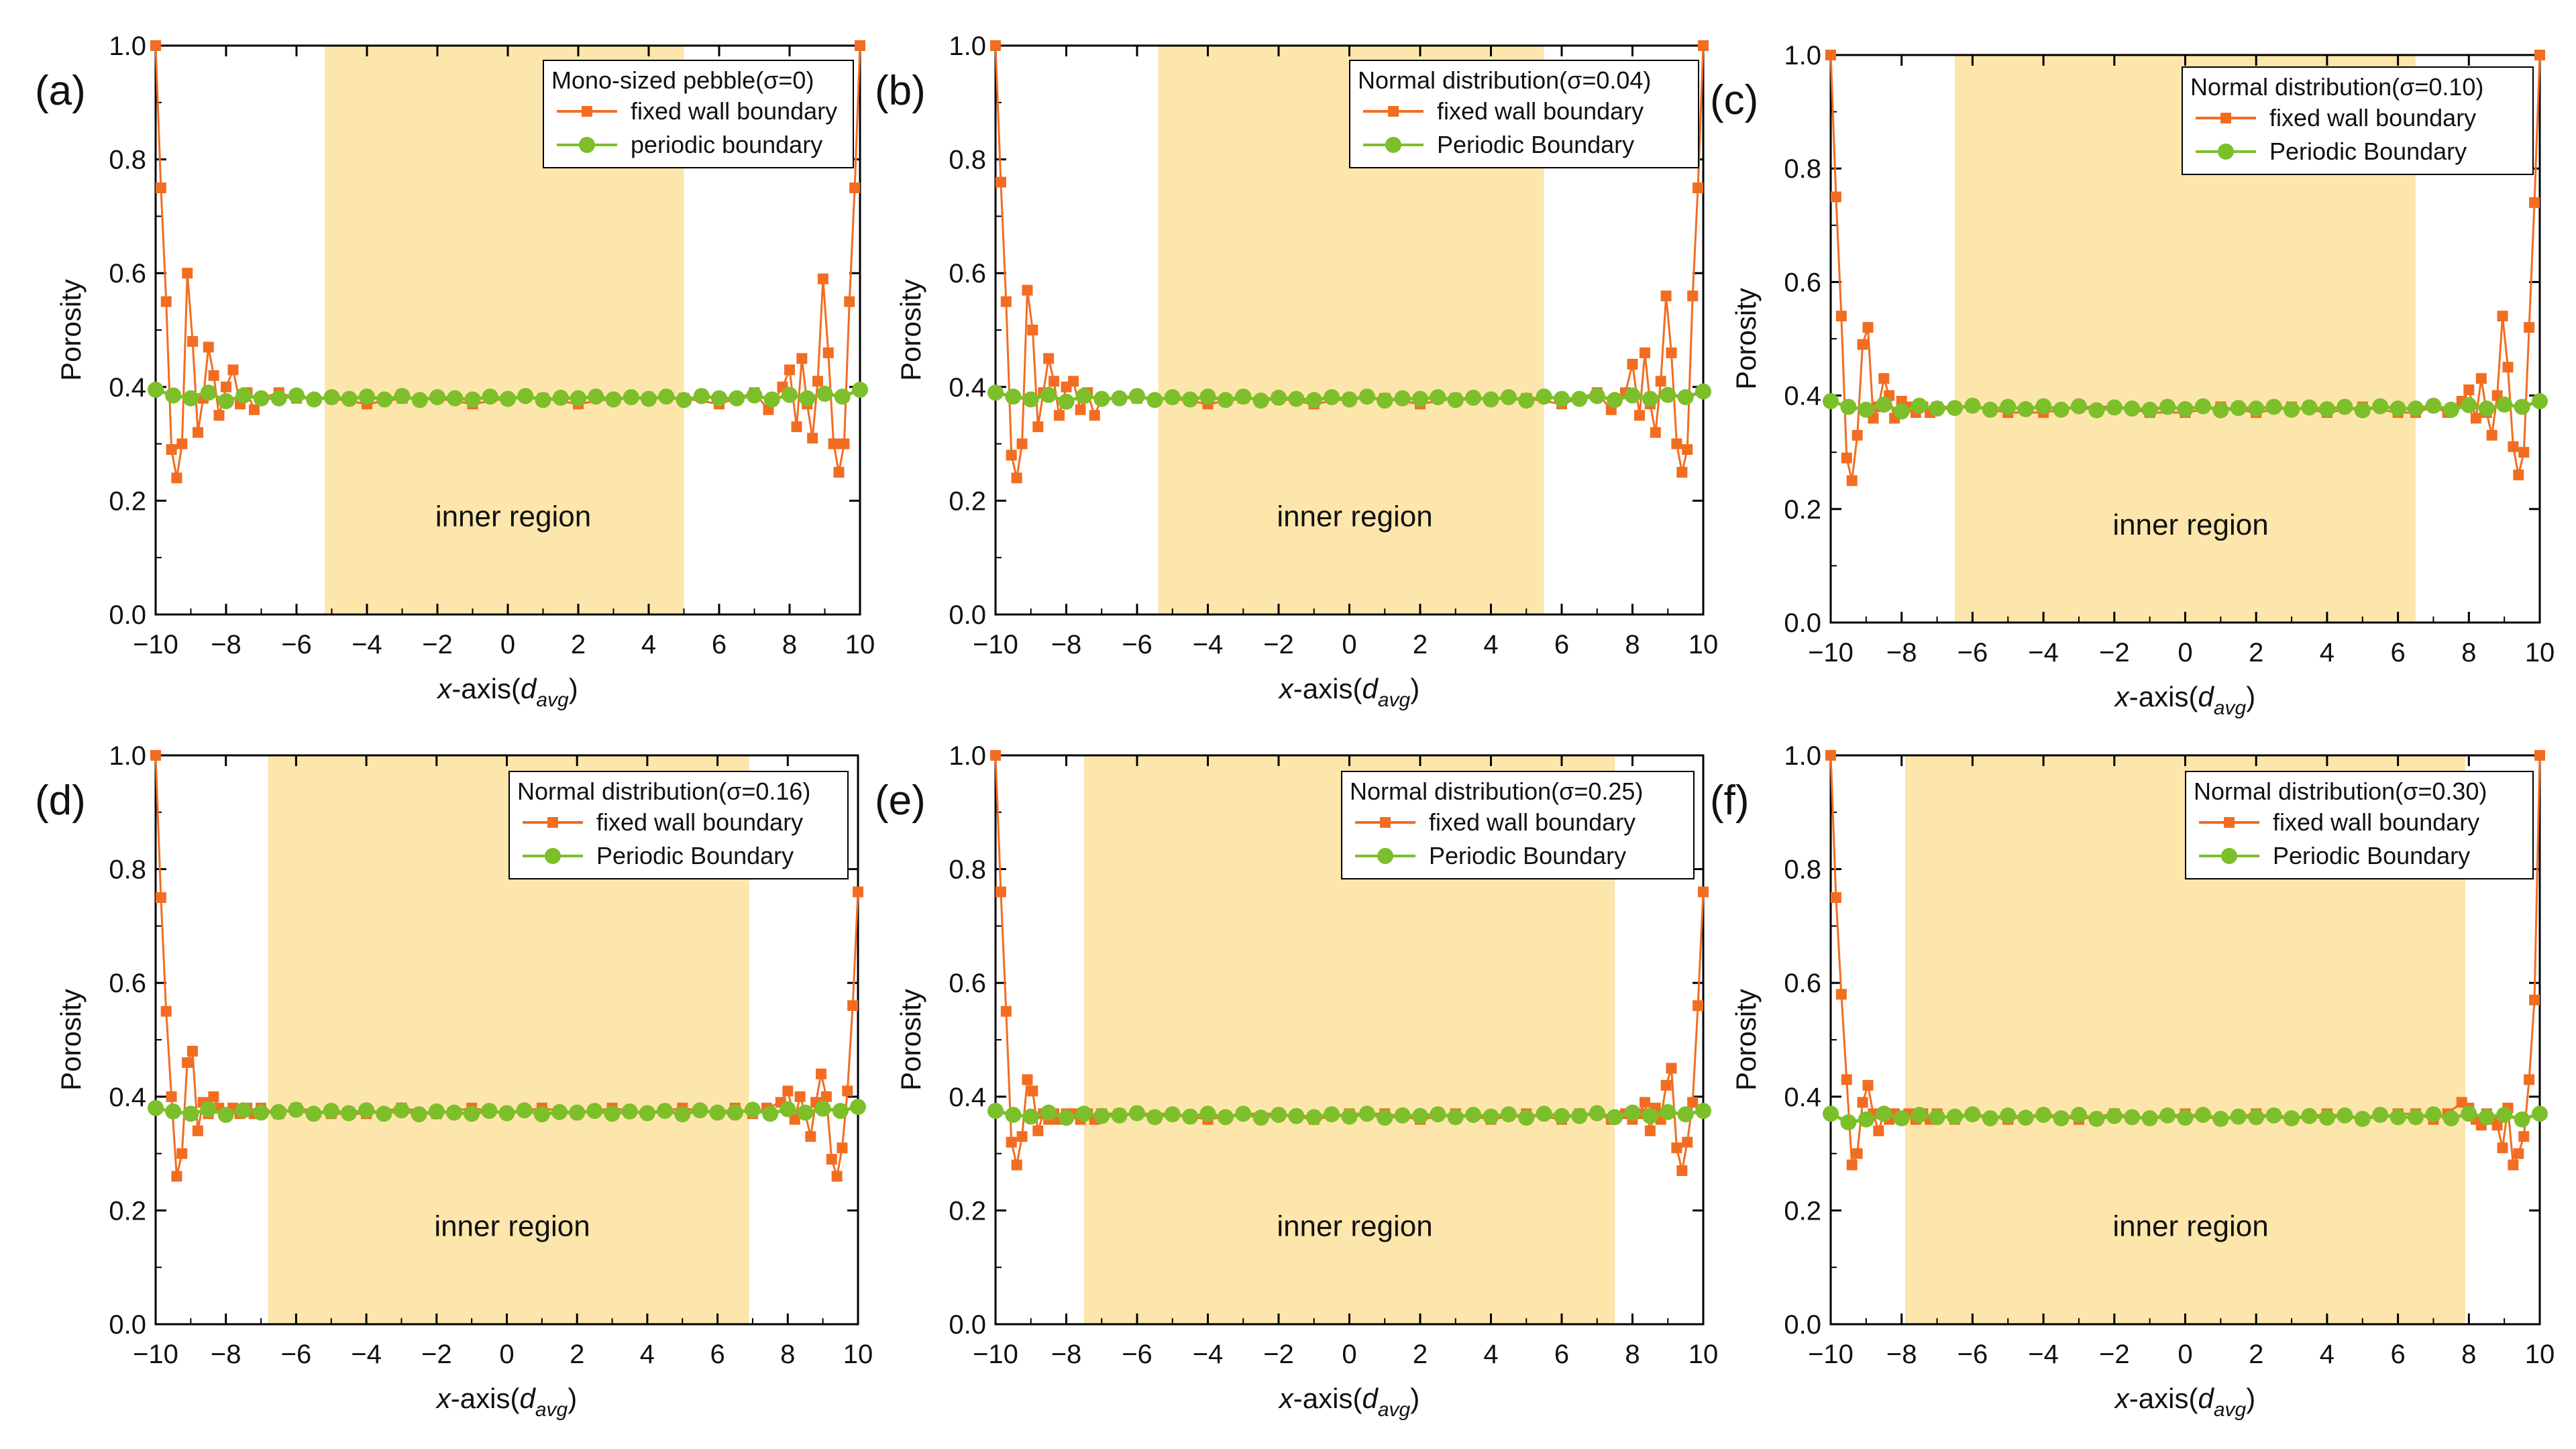 This screenshot has width=2576, height=1449. What do you see at coordinates (1802, 396) in the screenshot?
I see `y-tick-label: 0.4` at bounding box center [1802, 396].